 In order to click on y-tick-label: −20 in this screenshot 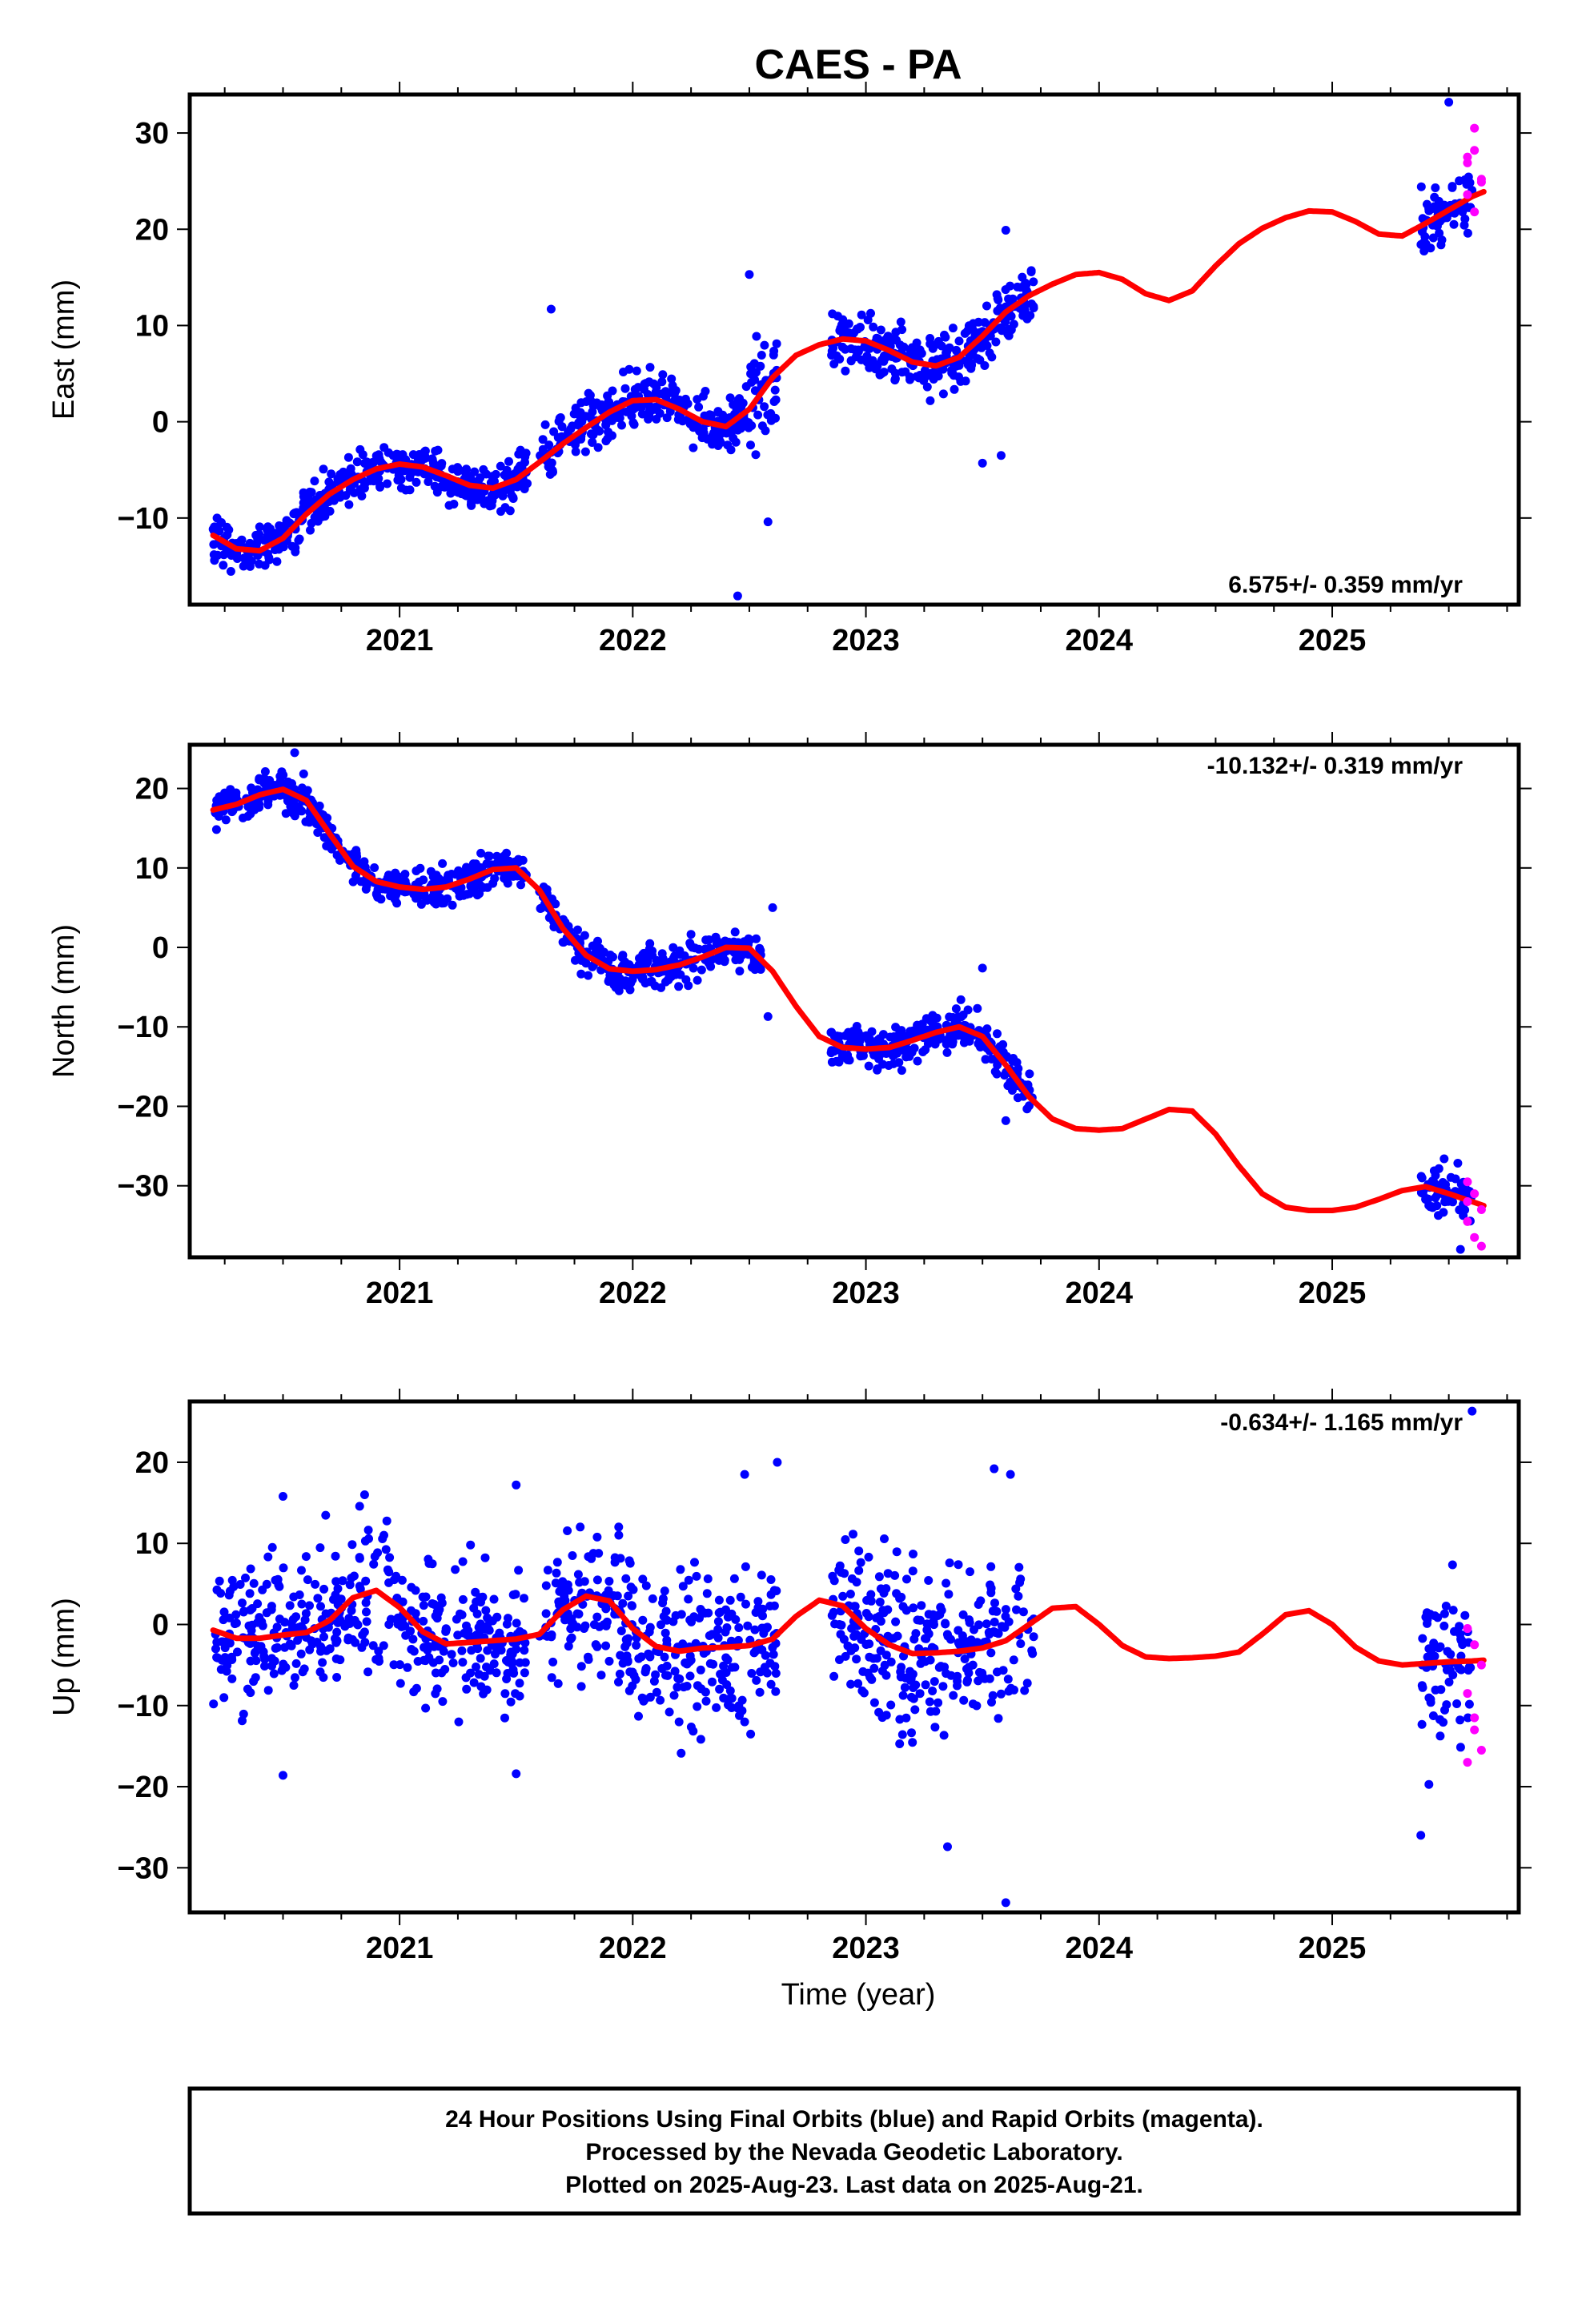, I will do `click(144, 1107)`.